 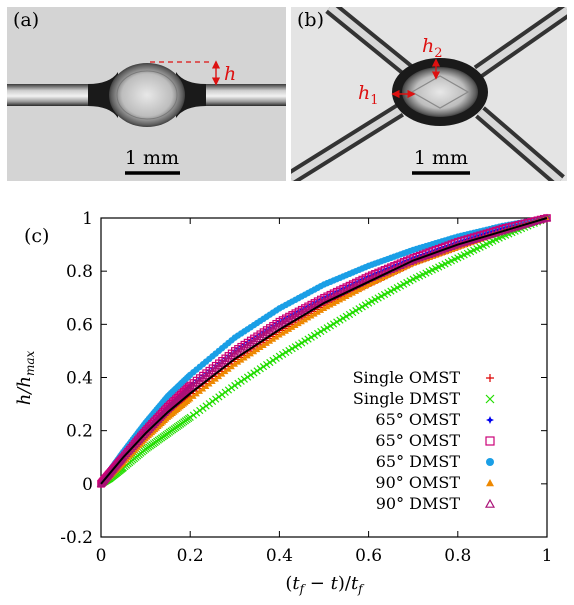 What do you see at coordinates (230, 74) in the screenshot?
I see `panel-a-height-label: h` at bounding box center [230, 74].